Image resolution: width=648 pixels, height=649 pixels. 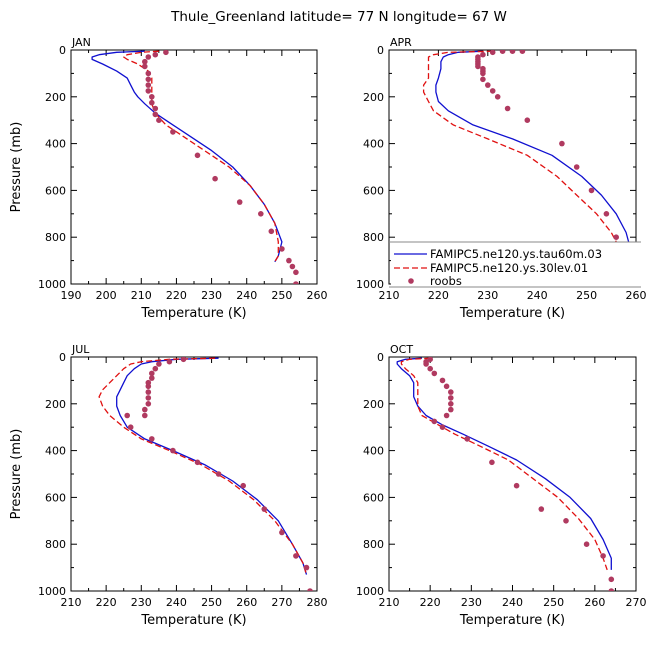 I want to click on y-tick-label: 600, so click(x=373, y=190).